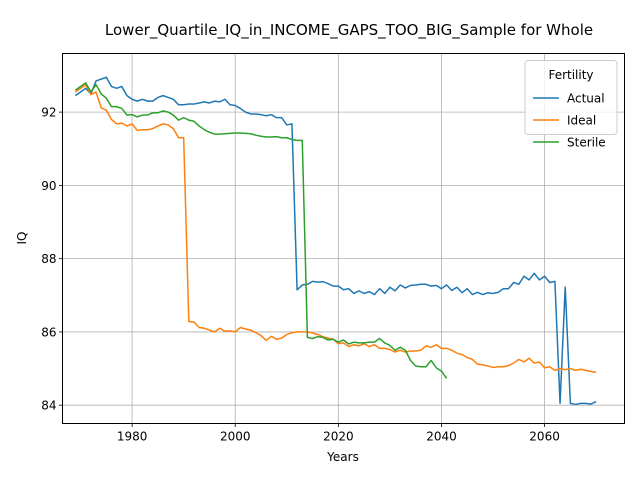 The height and width of the screenshot is (480, 640). I want to click on legend-label-sterile: Sterile, so click(586, 143).